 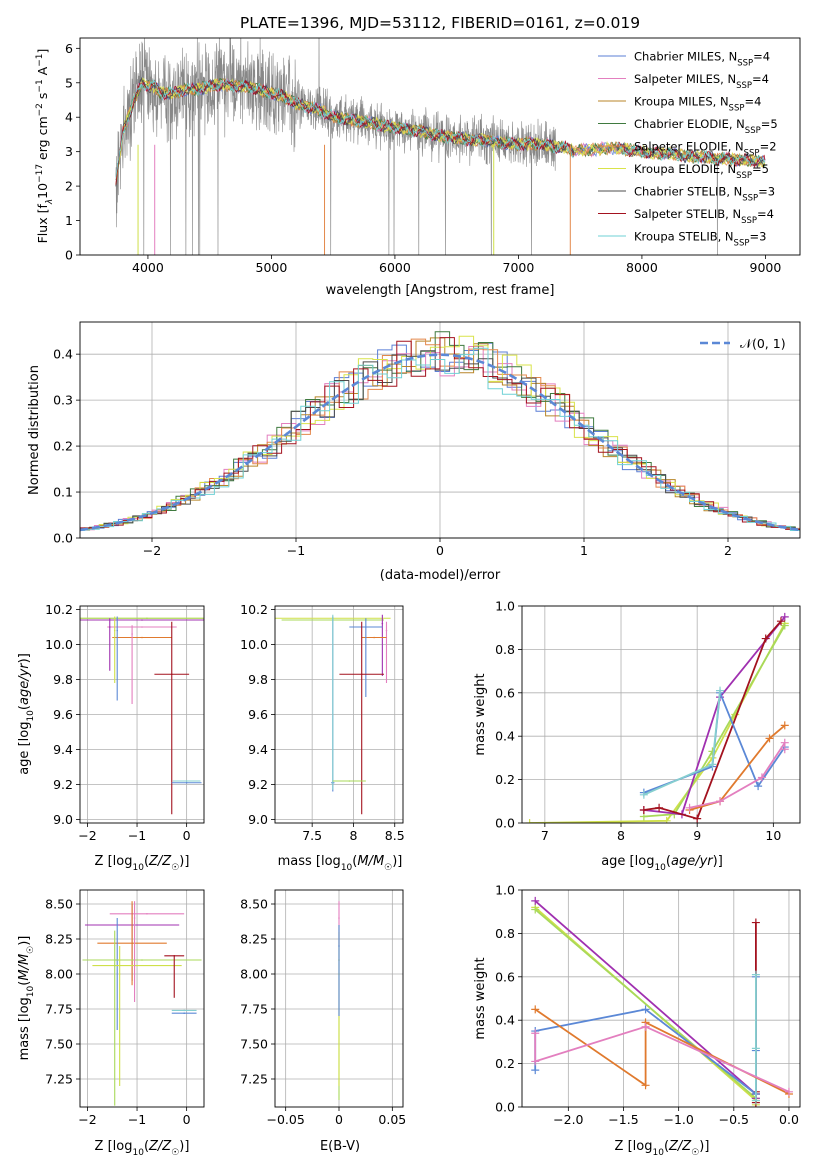 I want to click on x-tick-label: 6000, so click(x=395, y=267).